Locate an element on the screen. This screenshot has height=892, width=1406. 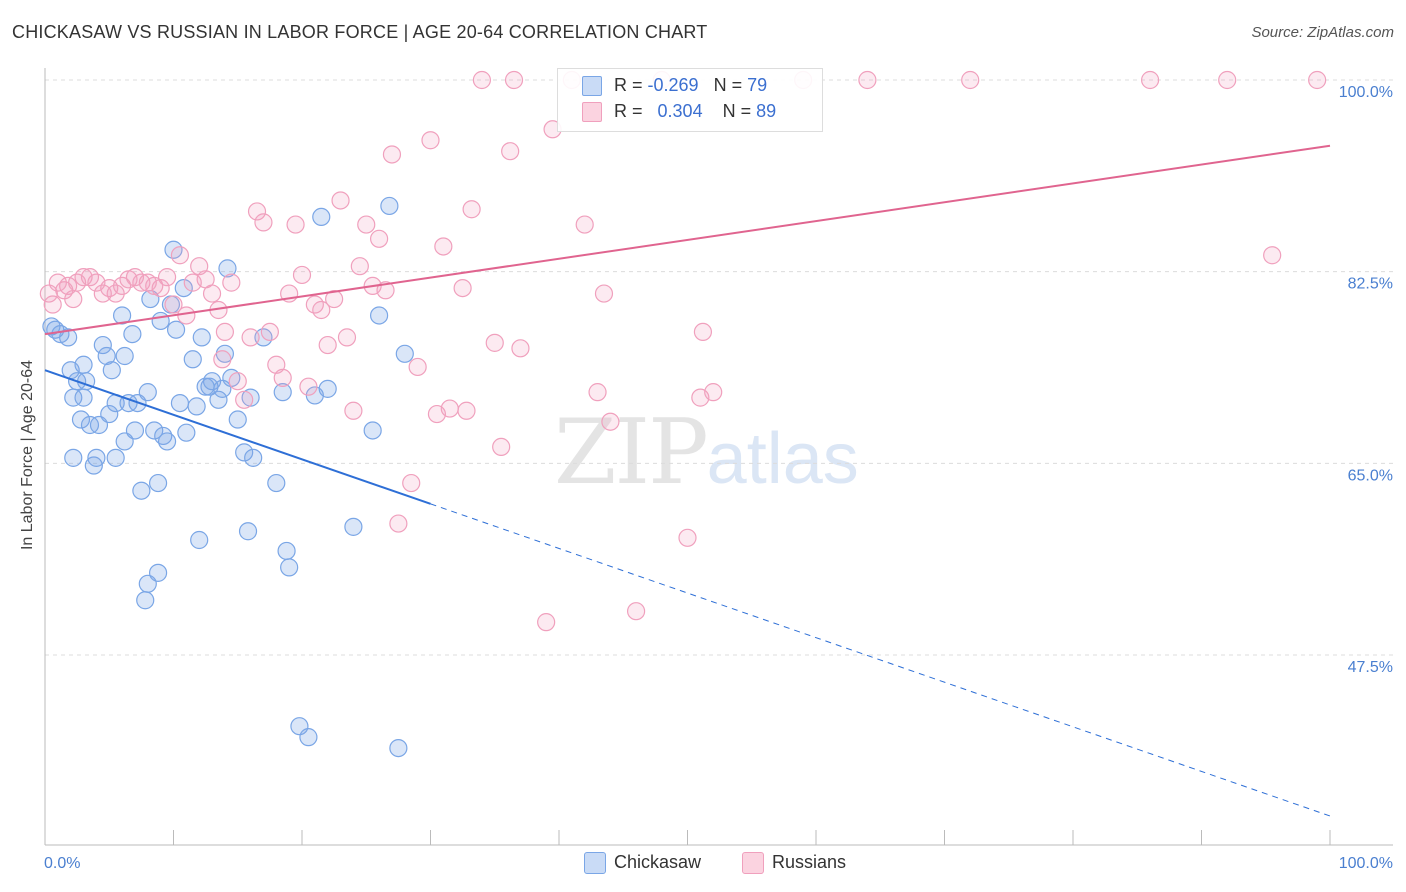
chart-source: Source: ZipAtlas.com is located at coordinates (1322, 32).